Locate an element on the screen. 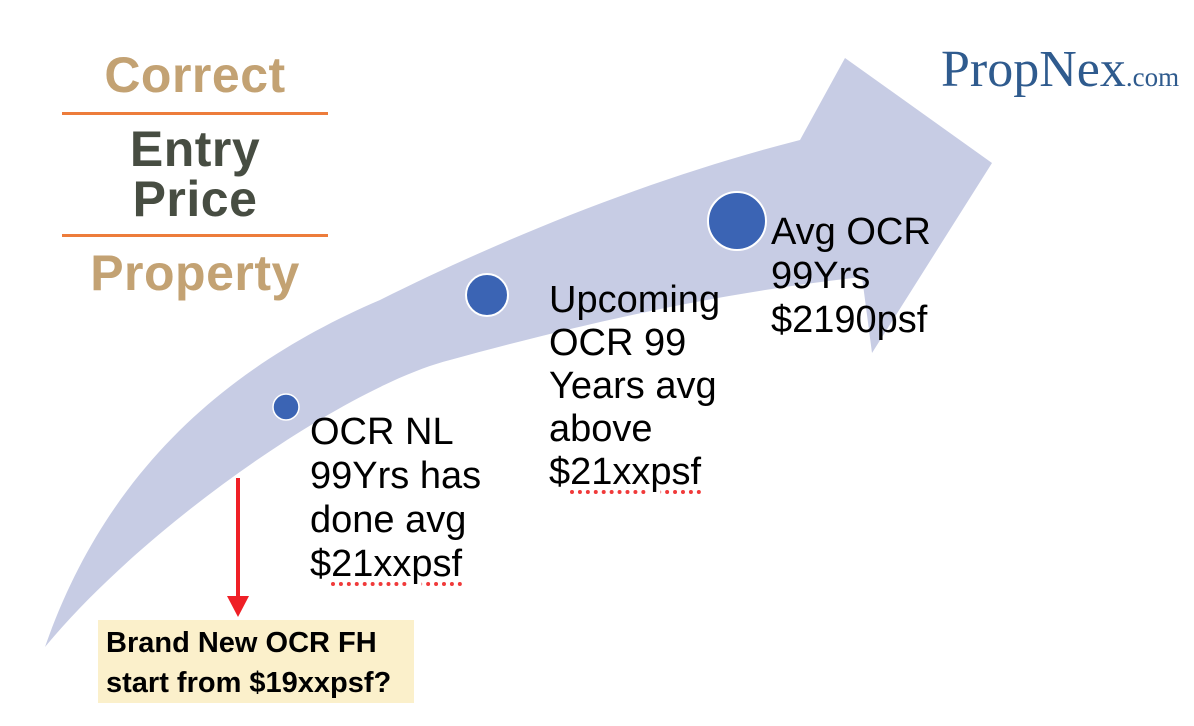 This screenshot has width=1194, height=726. milestone-label-3: Avg OCR 99Yrs $2190psf is located at coordinates (851, 276).